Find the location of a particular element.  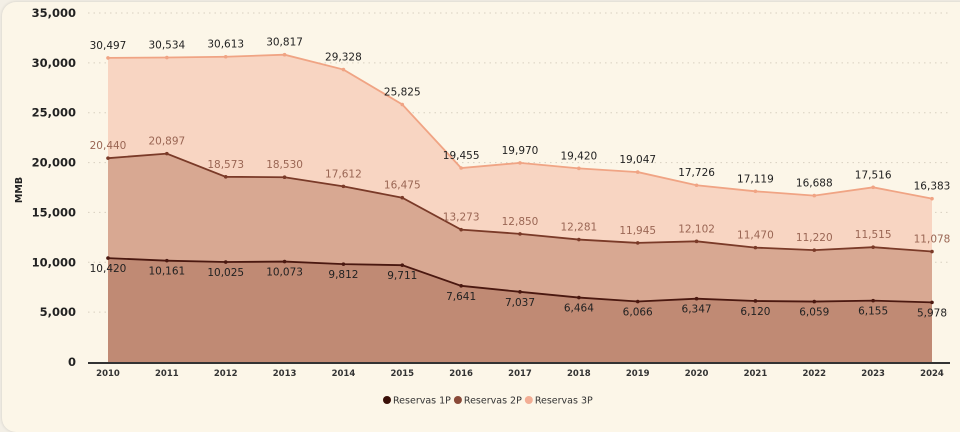

y-tick-label: 15,000 is located at coordinates (54, 212).